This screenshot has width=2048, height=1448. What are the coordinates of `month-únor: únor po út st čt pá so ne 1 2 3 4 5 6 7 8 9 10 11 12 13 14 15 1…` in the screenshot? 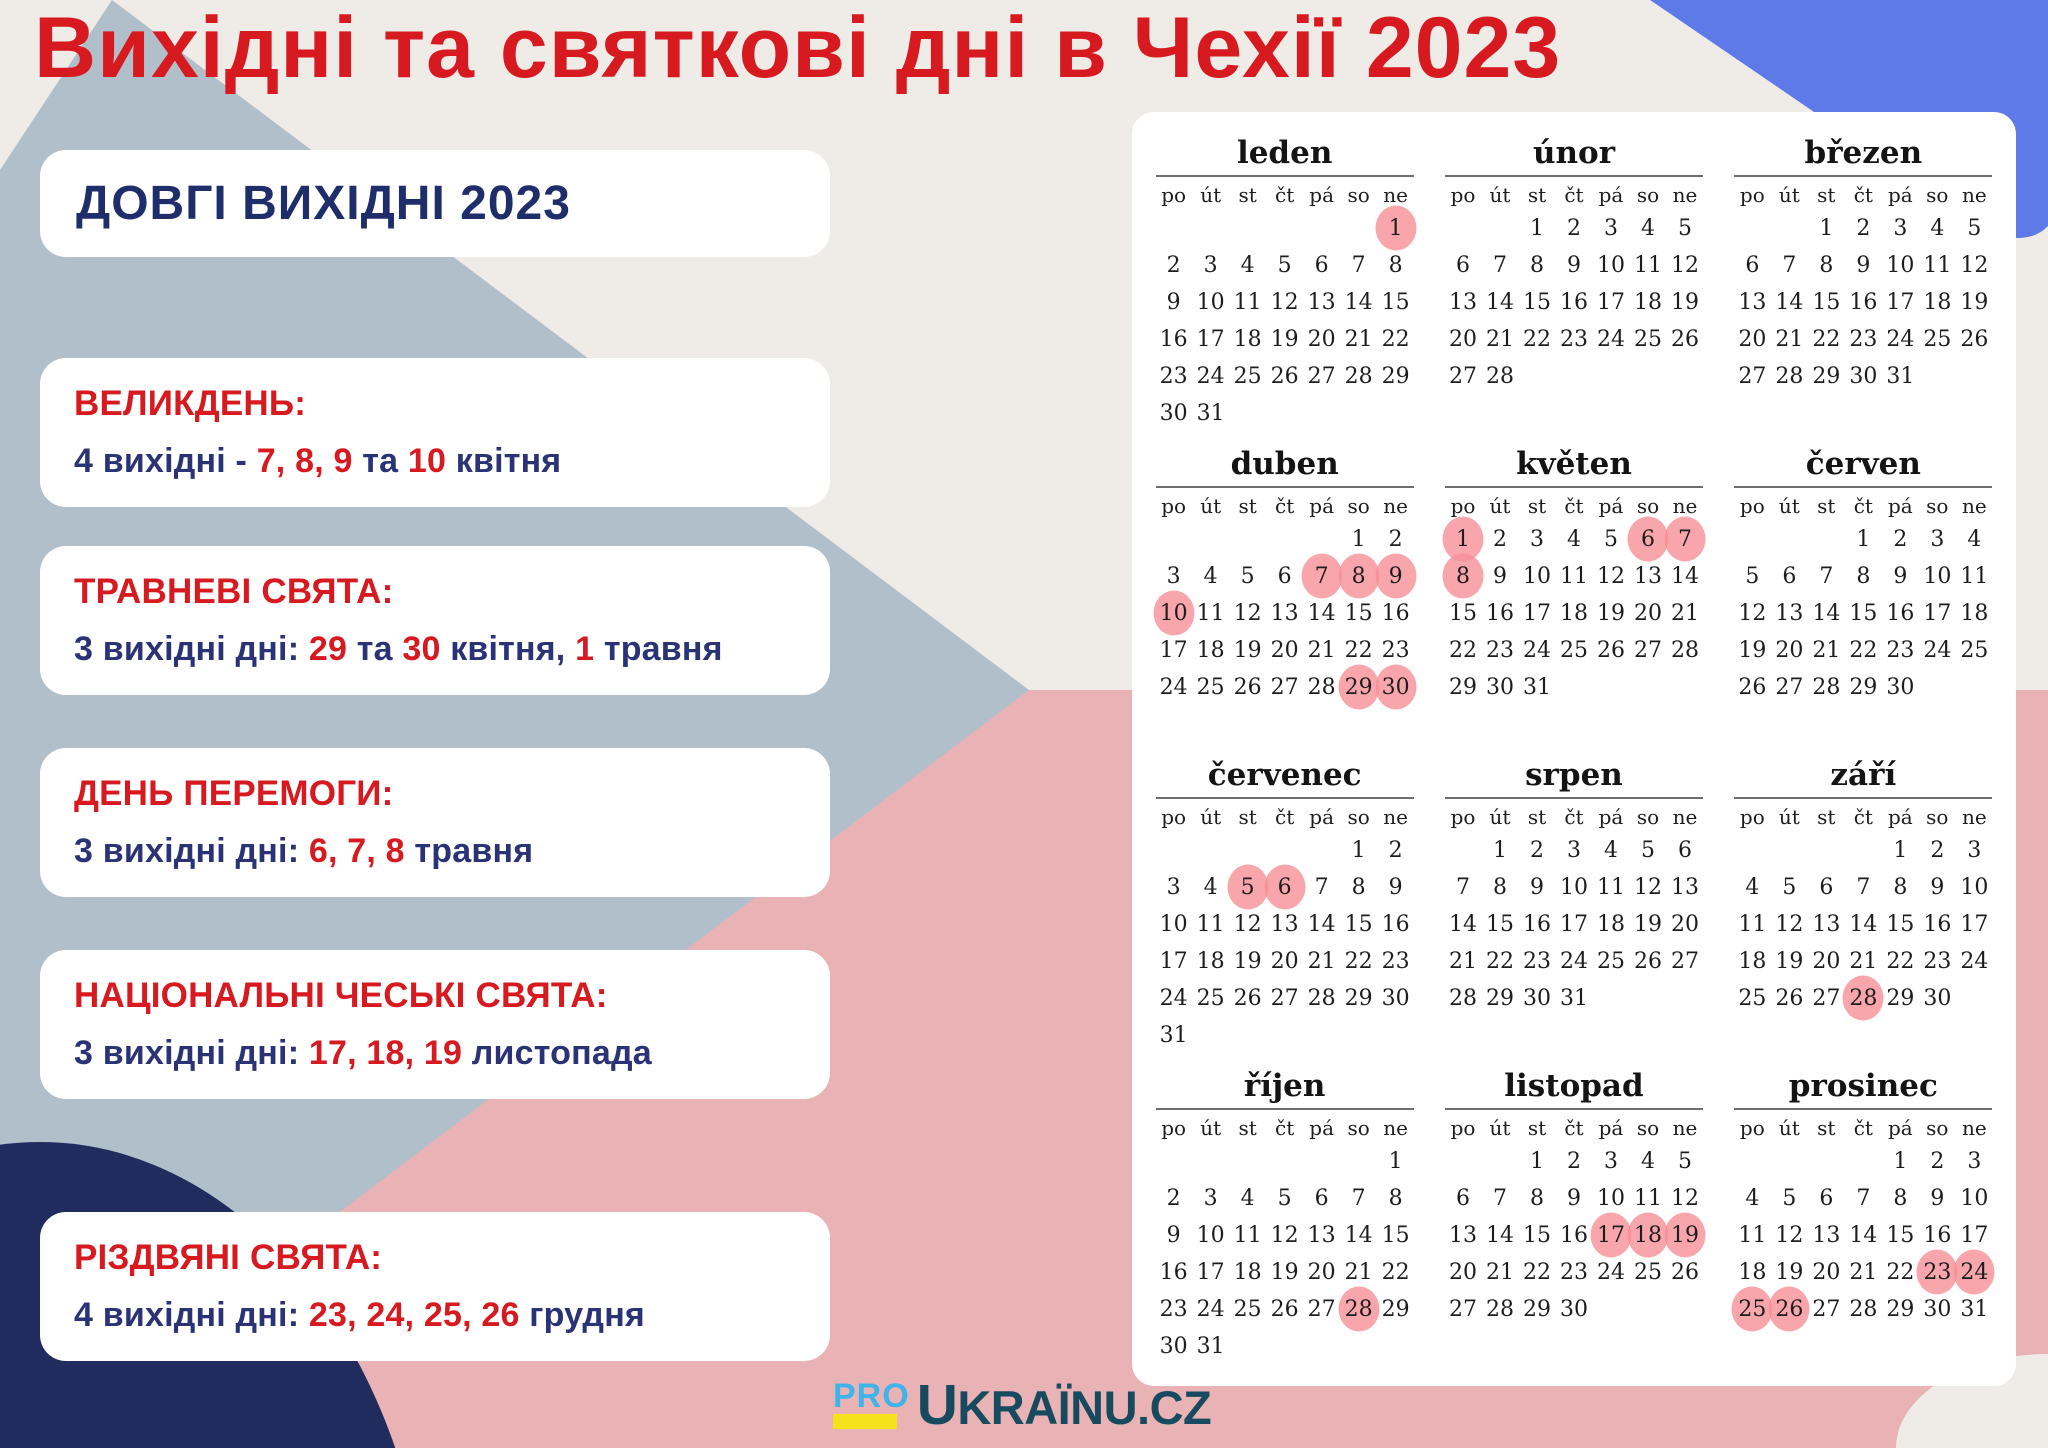 It's located at (1574, 291).